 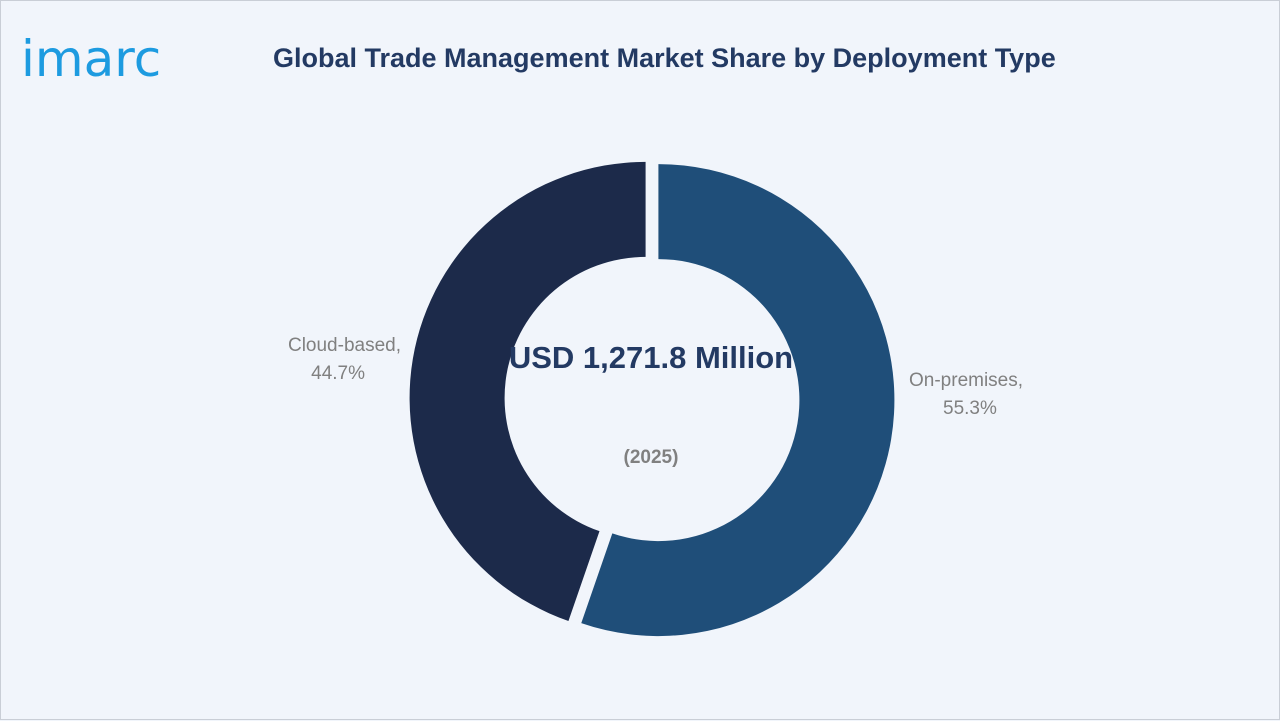 I want to click on center-total-value: USD 1,271.8 Million, so click(x=651, y=357).